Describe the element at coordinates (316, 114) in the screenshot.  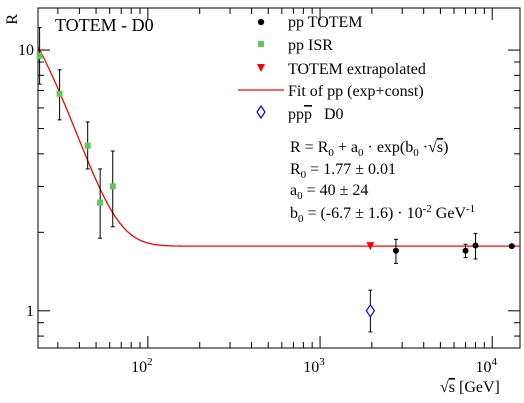
I see `legend-label-d0: ppp D0` at that location.